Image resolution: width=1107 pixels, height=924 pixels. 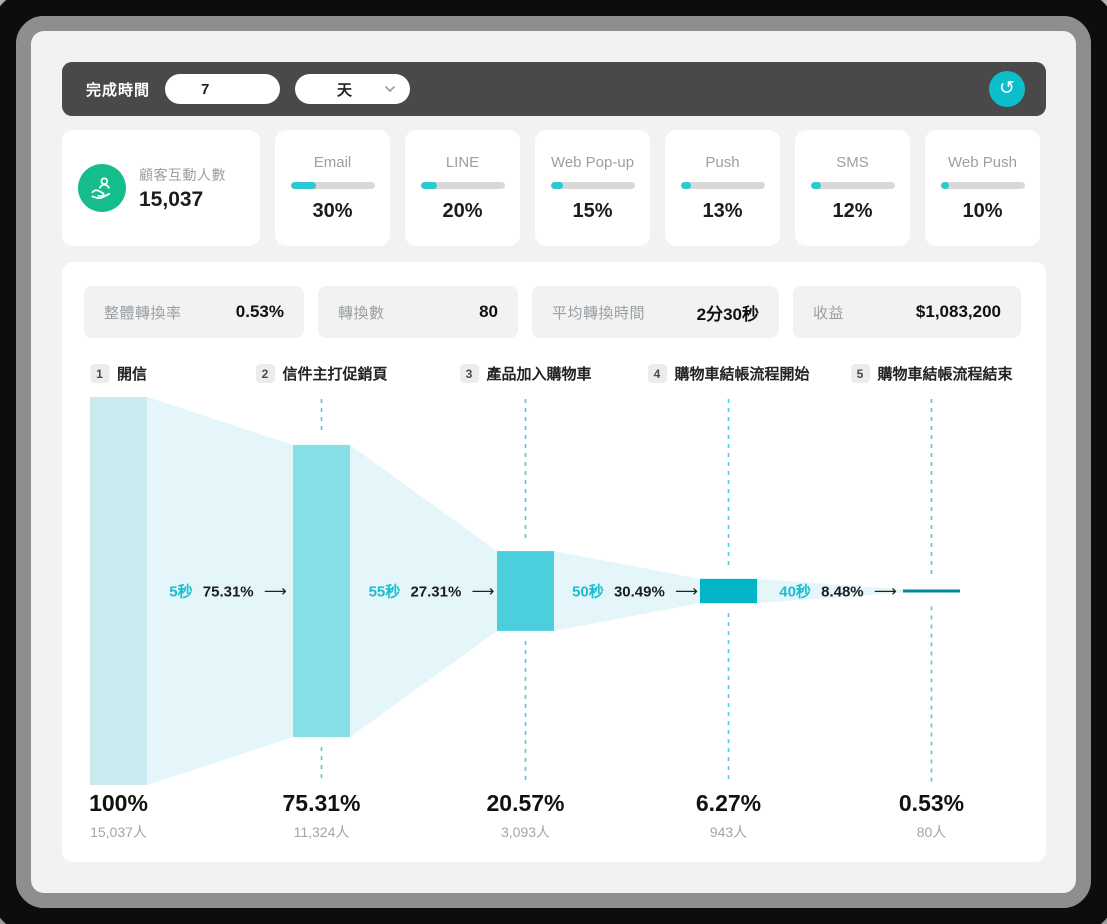 I want to click on customer-hand-icon, so click(x=102, y=188).